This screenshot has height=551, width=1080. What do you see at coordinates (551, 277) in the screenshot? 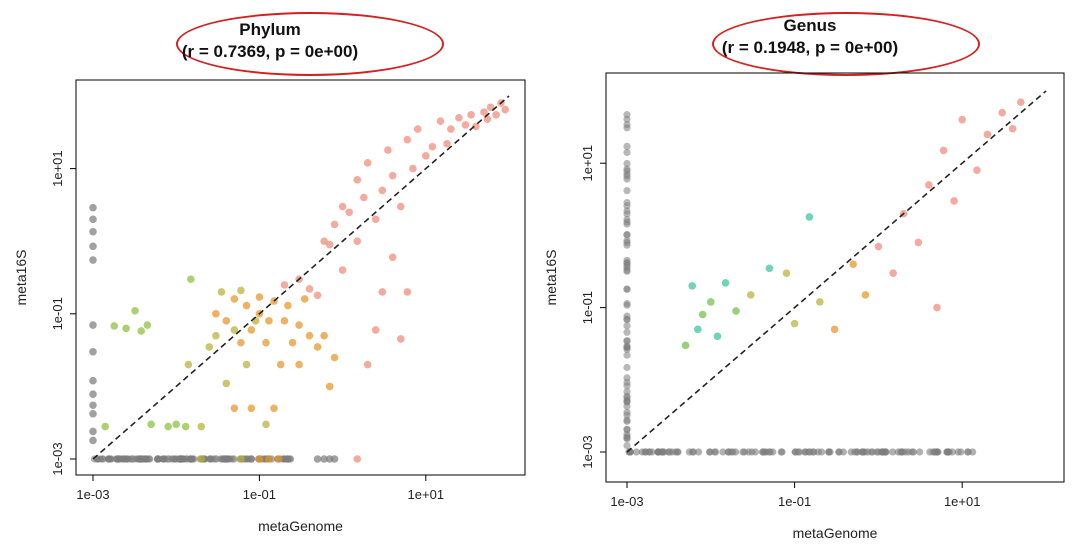
I see `genus-y-axis-title: meta16S` at bounding box center [551, 277].